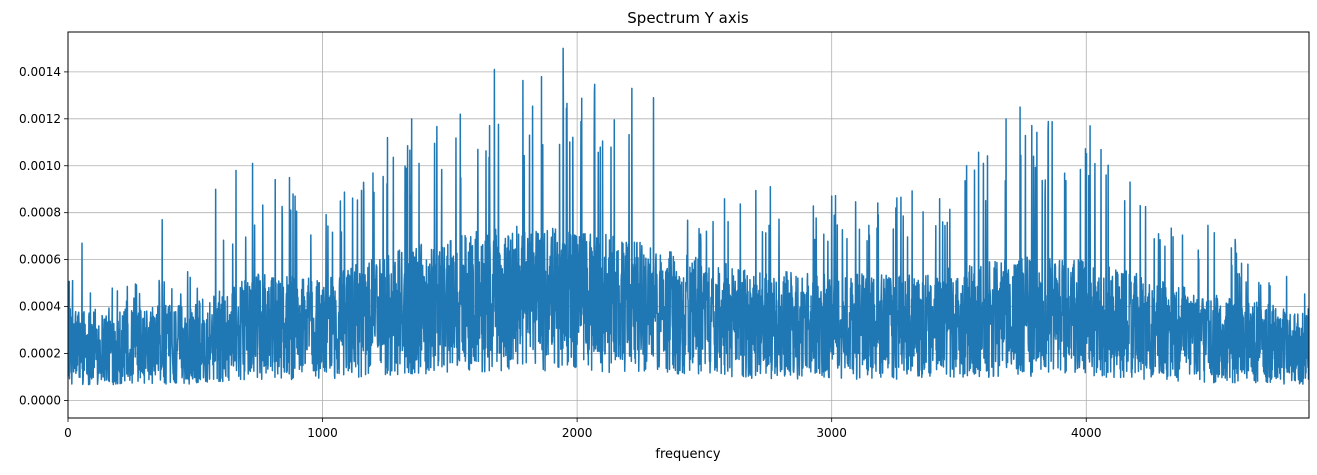 The image size is (1317, 475). Describe the element at coordinates (40, 72) in the screenshot. I see `y-tick-label: 0.0014` at that location.